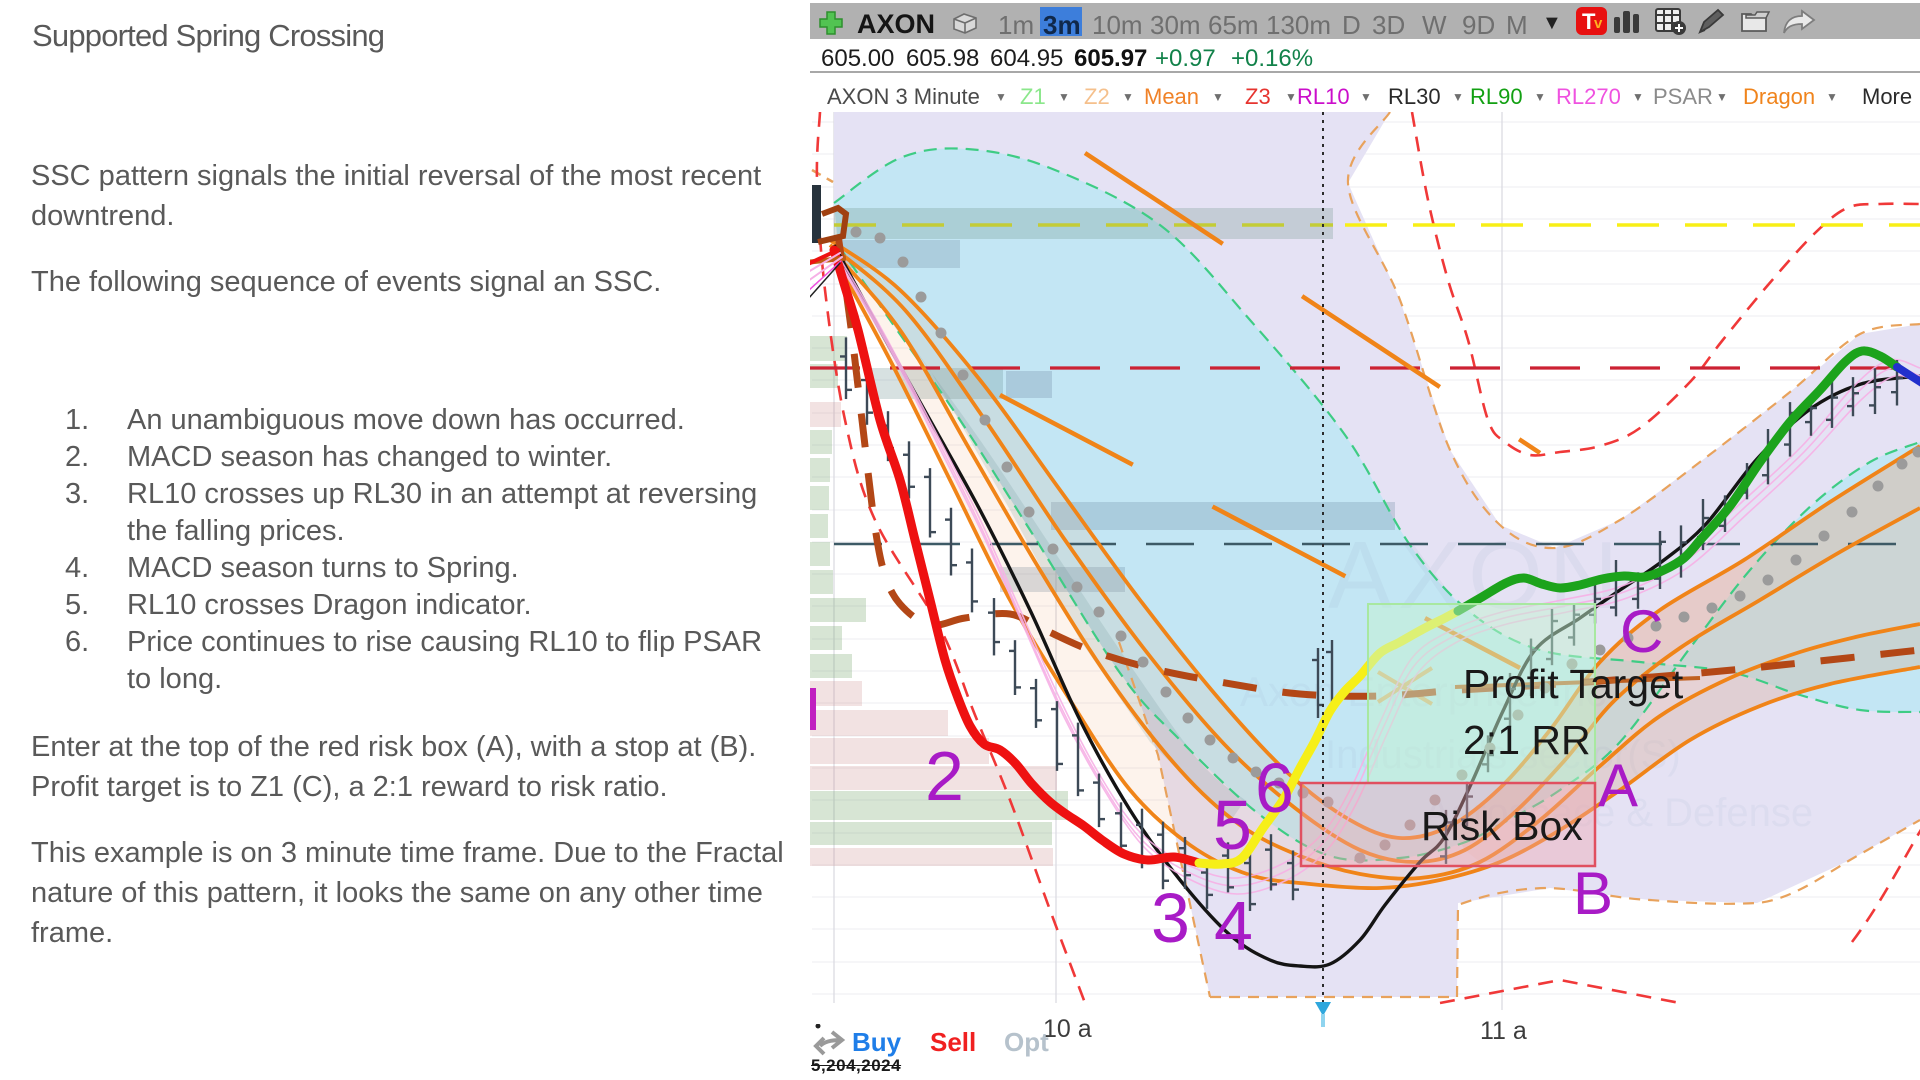  What do you see at coordinates (944, 776) in the screenshot?
I see `svg-text: 2` at bounding box center [944, 776].